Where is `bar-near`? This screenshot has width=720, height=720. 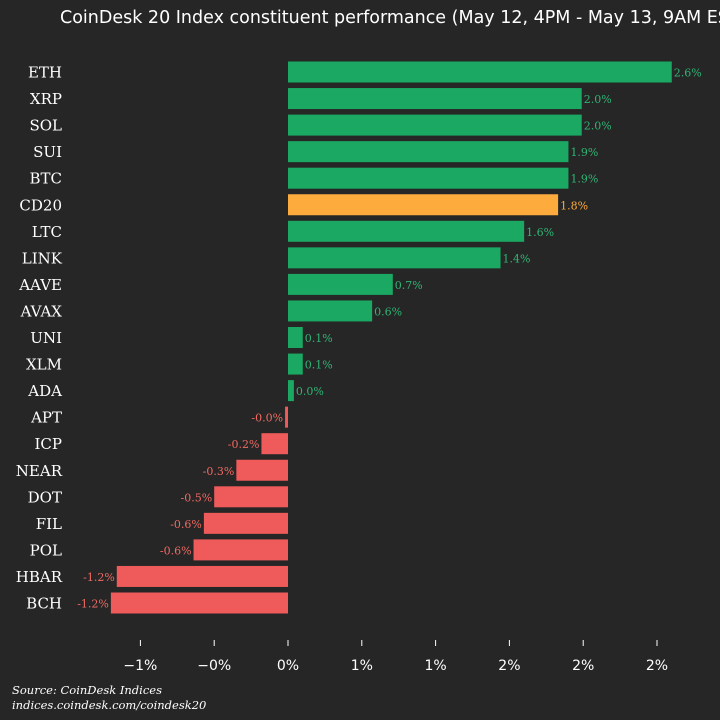
bar-near is located at coordinates (262, 470).